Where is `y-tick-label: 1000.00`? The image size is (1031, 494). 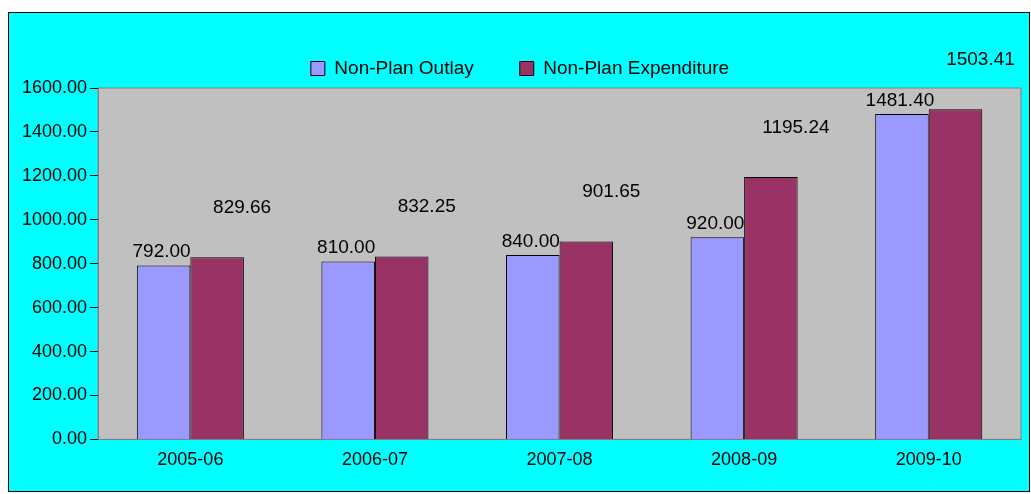 y-tick-label: 1000.00 is located at coordinates (54, 218).